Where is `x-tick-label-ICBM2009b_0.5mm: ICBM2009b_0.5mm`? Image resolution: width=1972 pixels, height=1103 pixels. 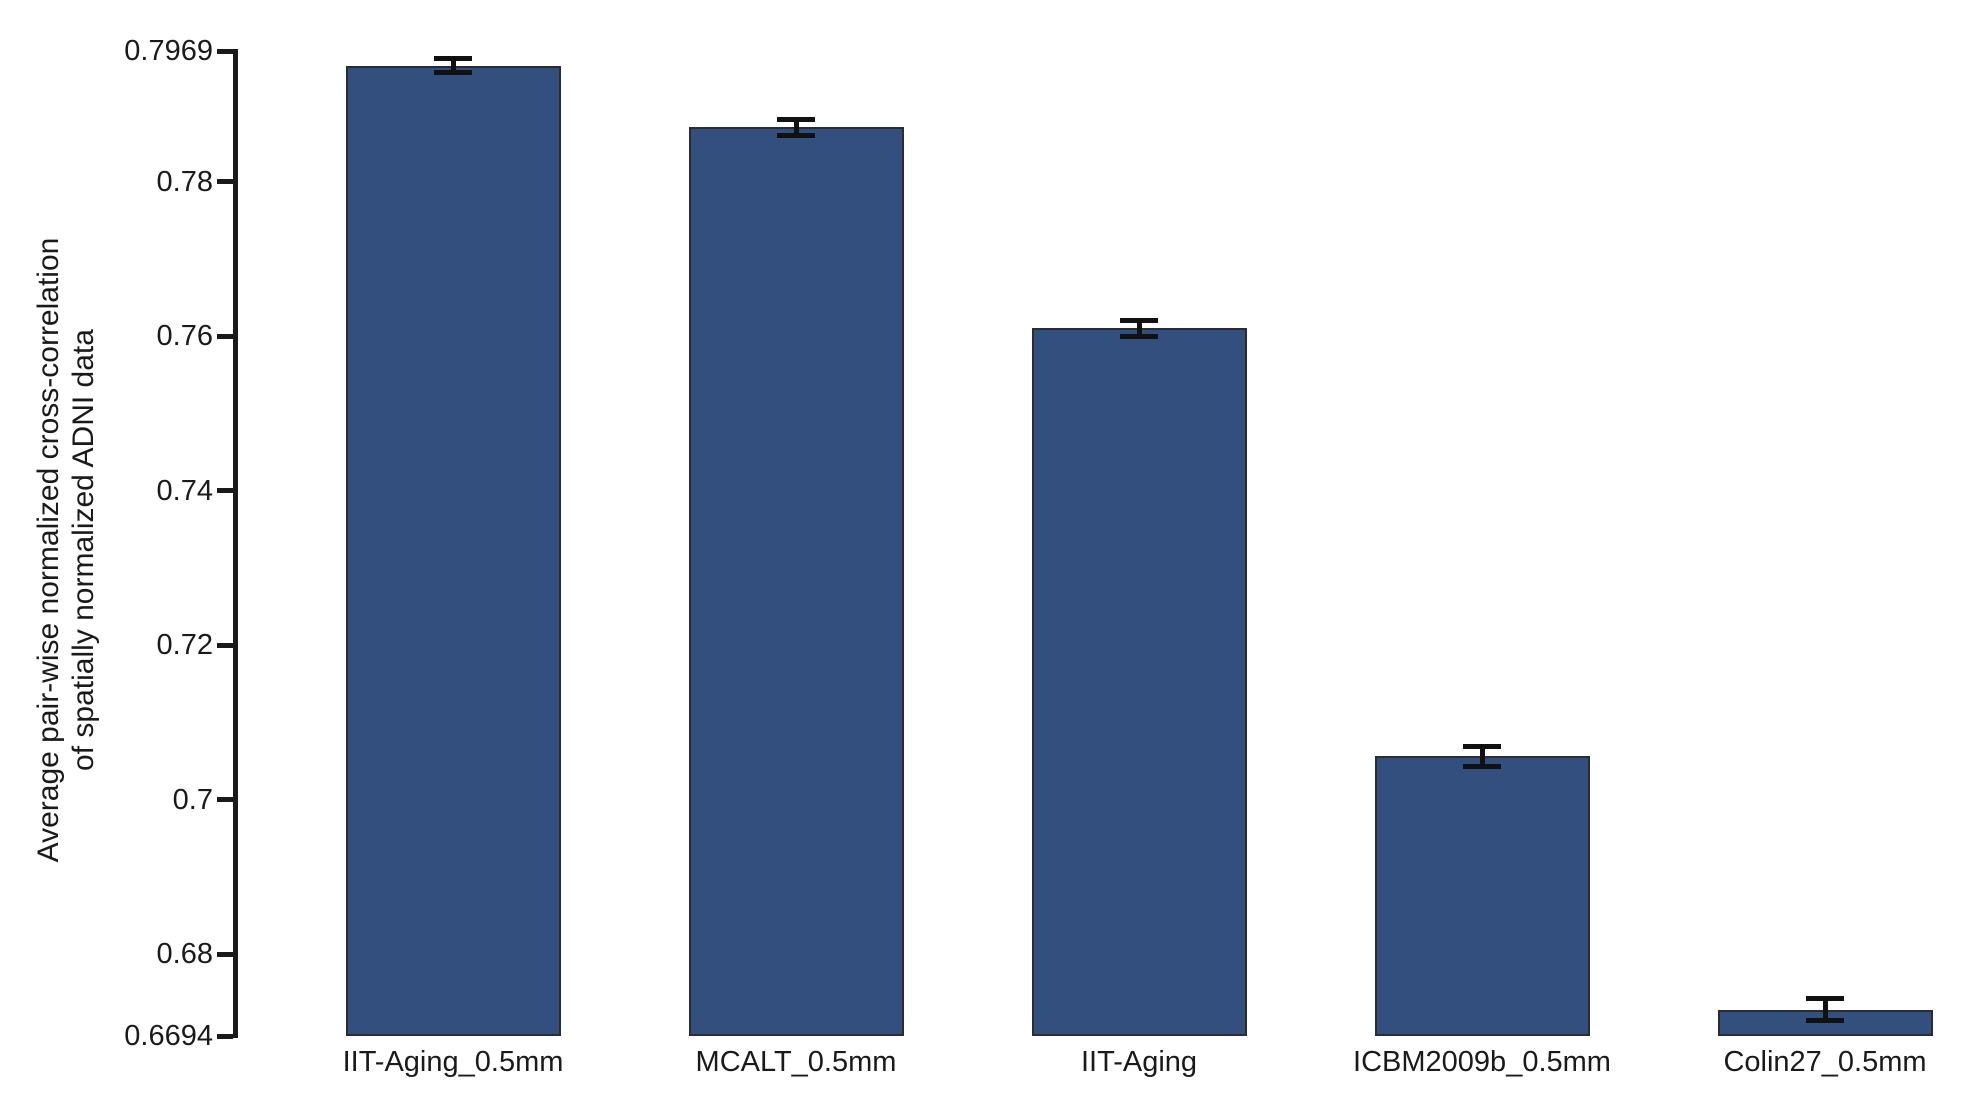 x-tick-label-ICBM2009b_0.5mm: ICBM2009b_0.5mm is located at coordinates (1482, 1062).